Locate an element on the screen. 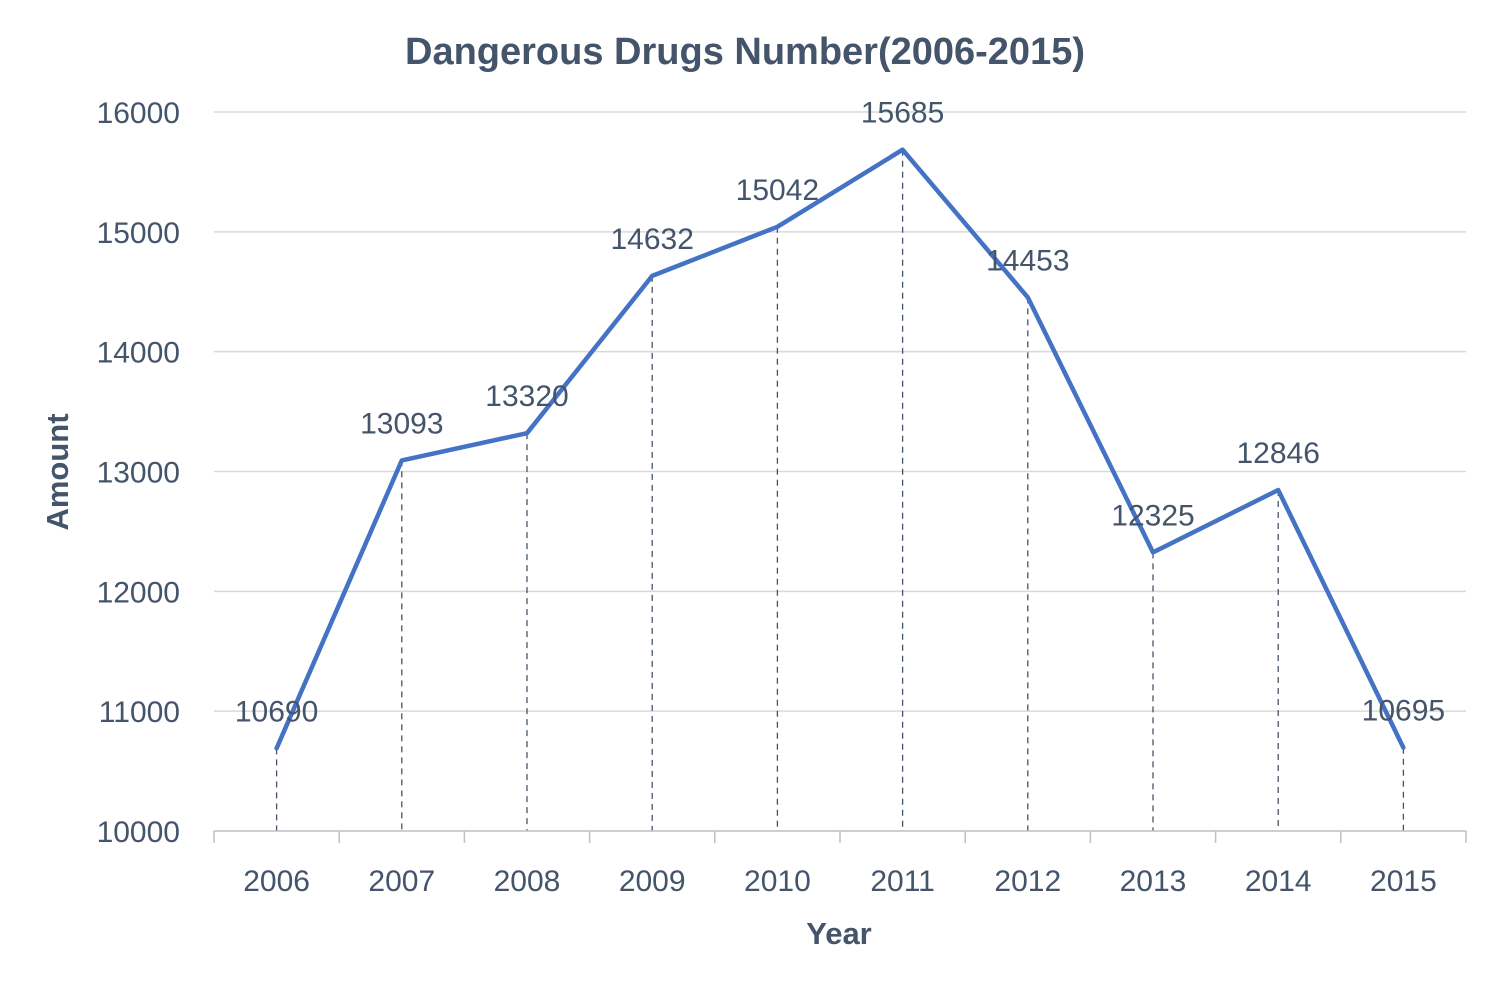 The image size is (1494, 985). x-tick-label: 2011 is located at coordinates (902, 881).